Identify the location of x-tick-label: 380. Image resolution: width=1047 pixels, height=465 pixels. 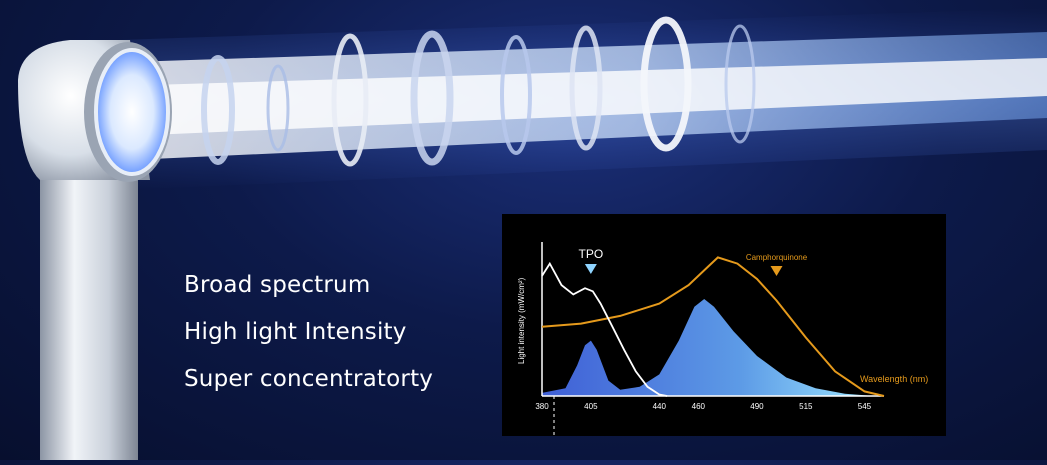
(542, 406).